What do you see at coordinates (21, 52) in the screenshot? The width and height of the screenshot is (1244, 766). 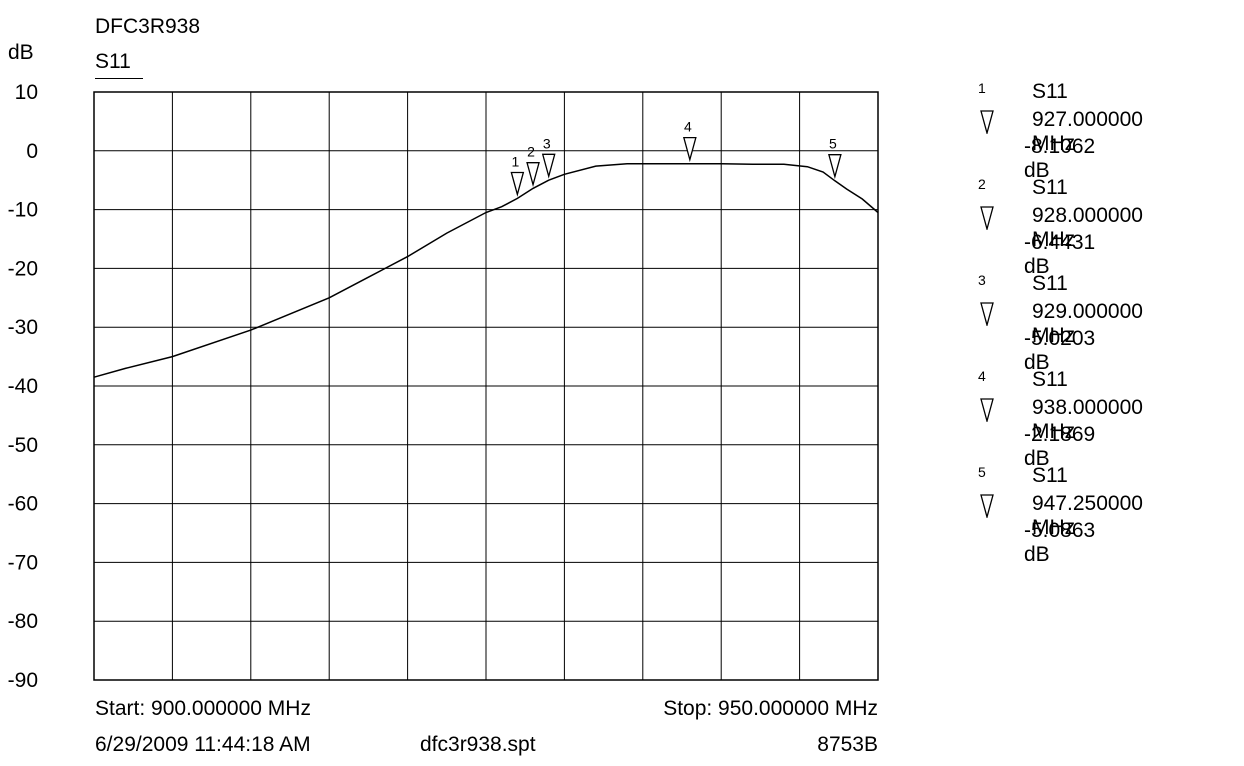 I see `y-unit-label: dB` at bounding box center [21, 52].